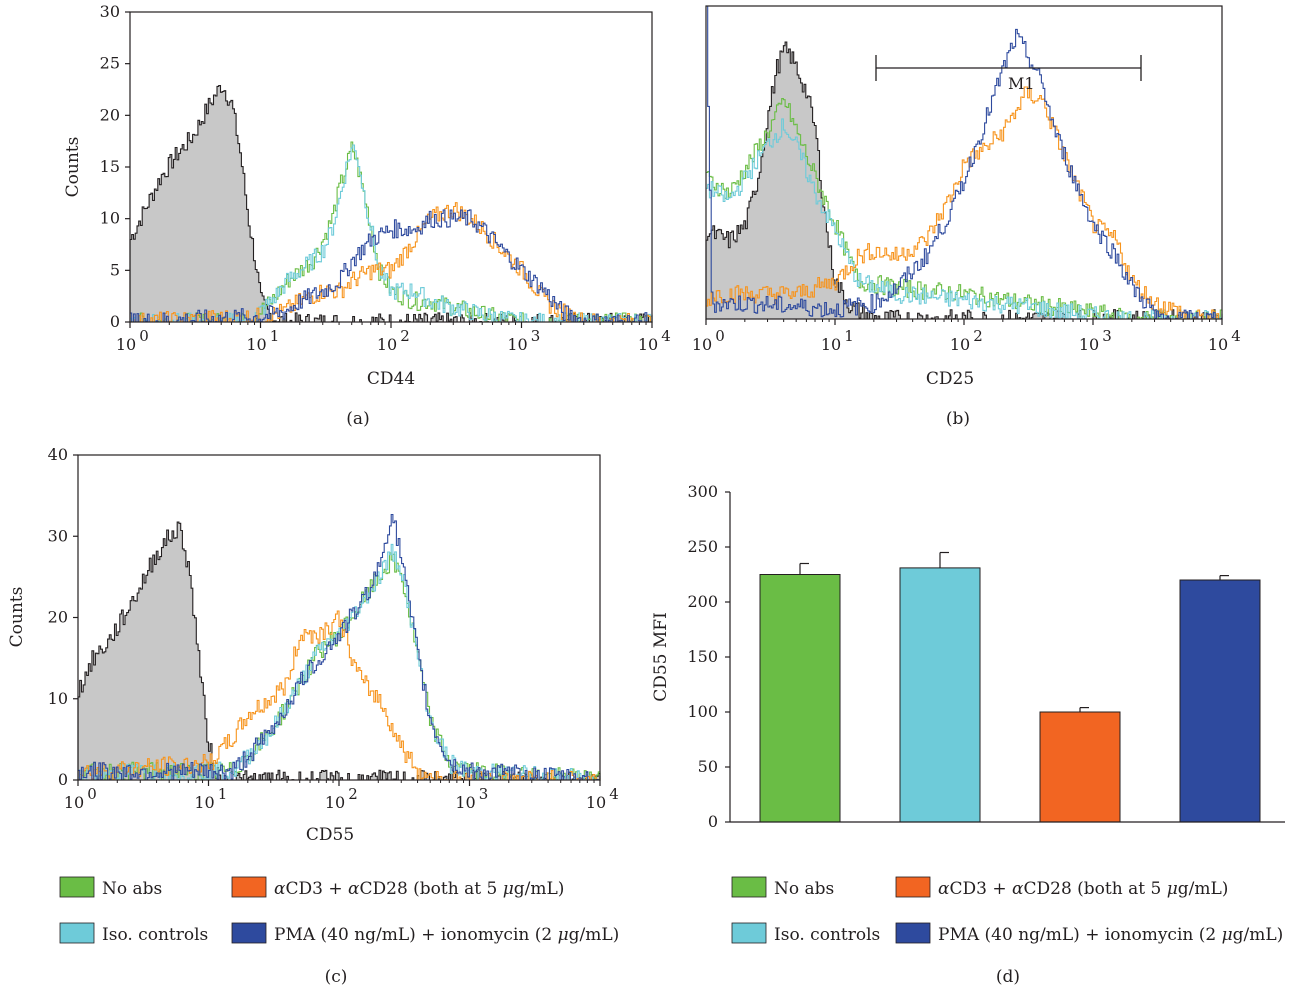 This screenshot has height=989, width=1290. What do you see at coordinates (353, 794) in the screenshot?
I see `panel-c-x-tick-exponent: 2` at bounding box center [353, 794].